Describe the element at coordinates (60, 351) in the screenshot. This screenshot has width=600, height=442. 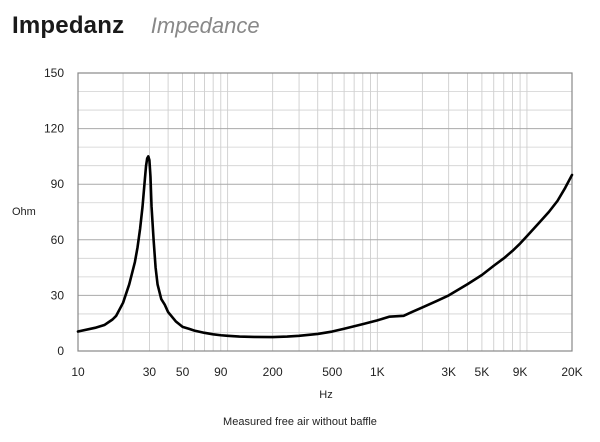
I see `y-tick-label: 0` at that location.